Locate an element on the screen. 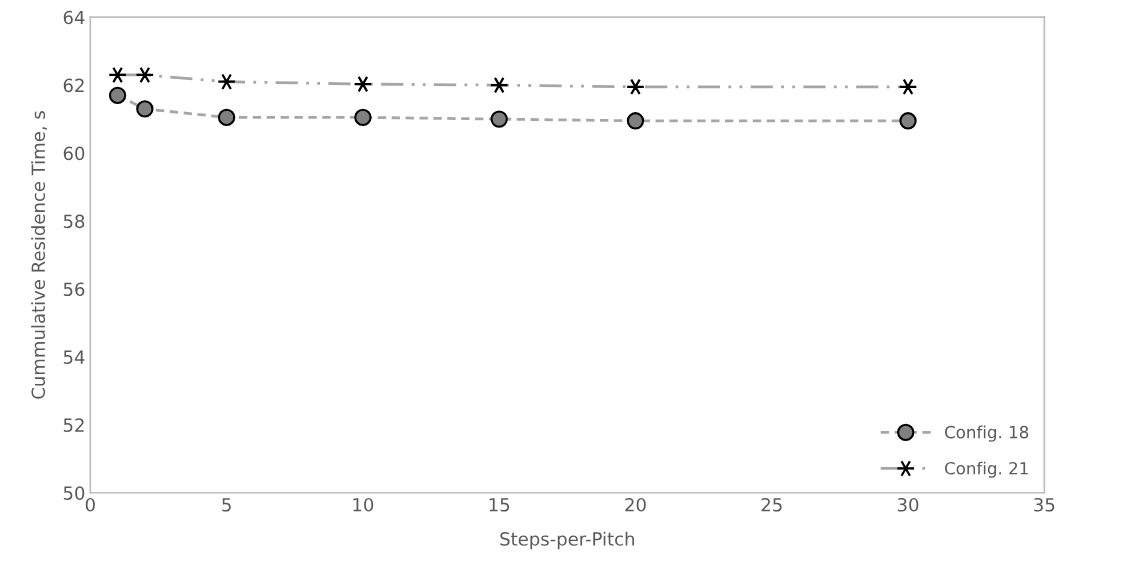 The image size is (1129, 573). y-axis-title: Cummulative Residence Time, s is located at coordinates (39, 255).